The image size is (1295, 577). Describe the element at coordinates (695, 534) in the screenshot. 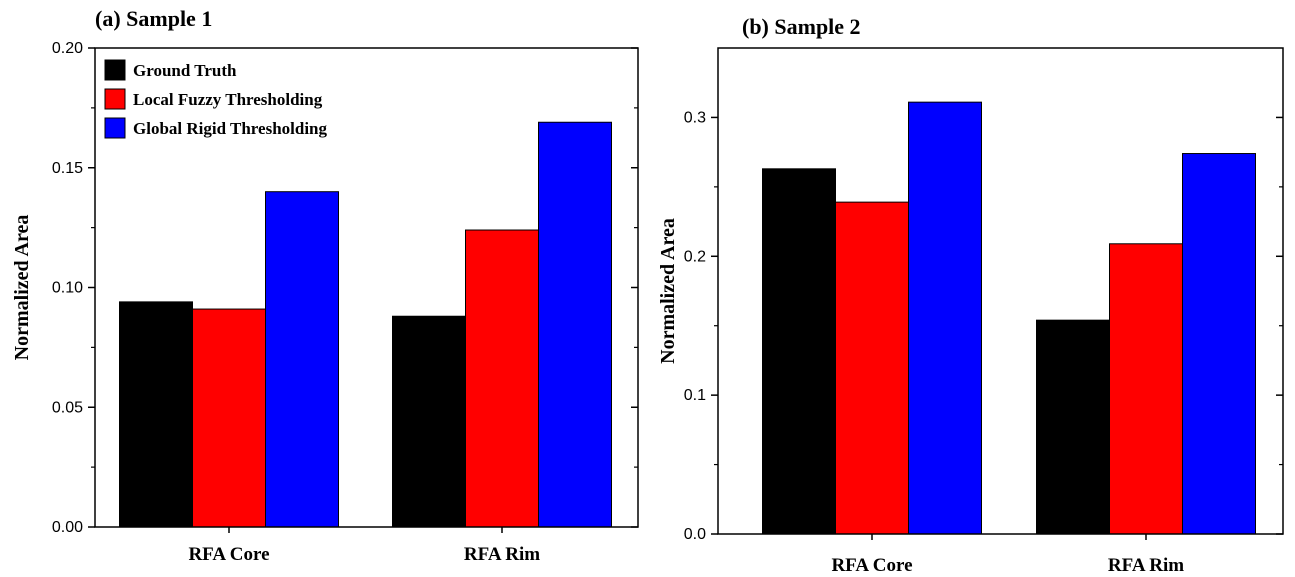

I see `y-tick-label: 0.0` at that location.